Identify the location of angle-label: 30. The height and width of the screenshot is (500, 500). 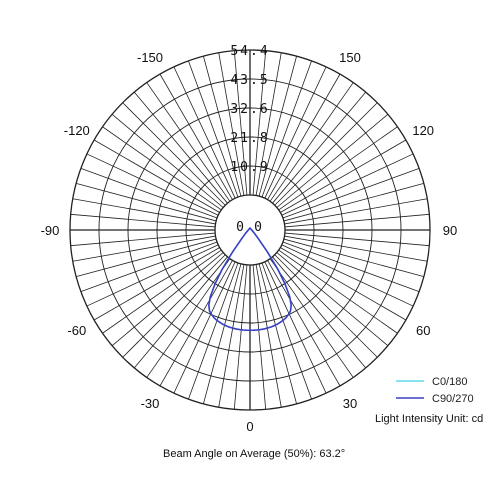
(350, 403).